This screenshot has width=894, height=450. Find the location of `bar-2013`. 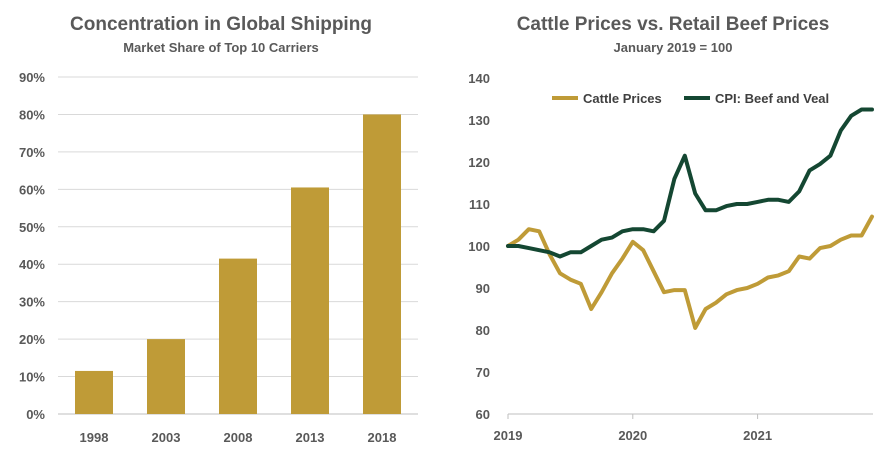

bar-2013 is located at coordinates (310, 300).